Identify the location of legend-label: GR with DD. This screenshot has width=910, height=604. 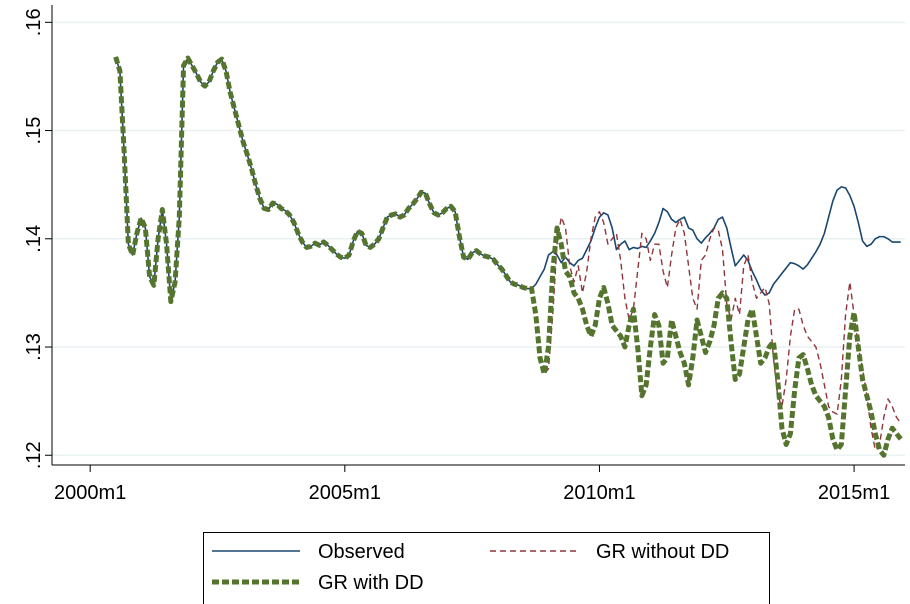
(371, 583).